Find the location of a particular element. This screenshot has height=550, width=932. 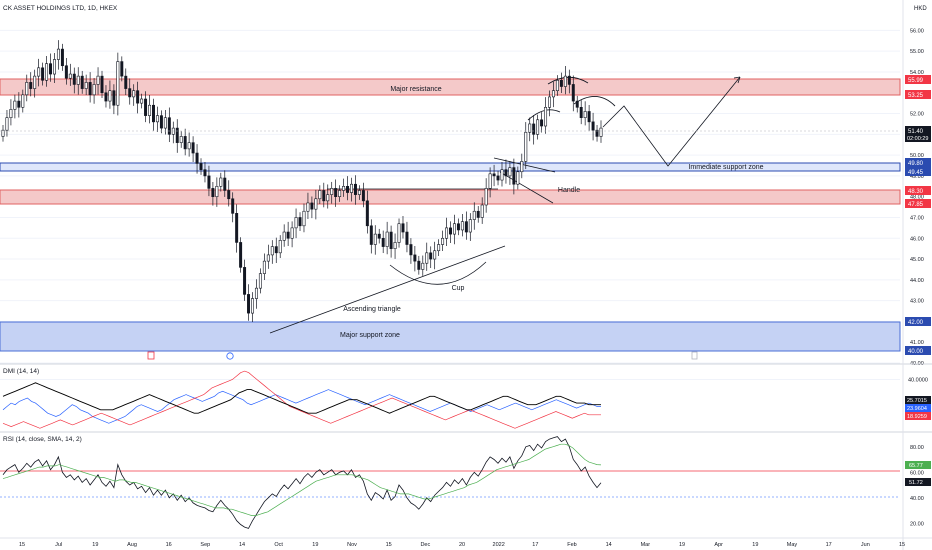

minus-di-badge is located at coordinates (918, 416).